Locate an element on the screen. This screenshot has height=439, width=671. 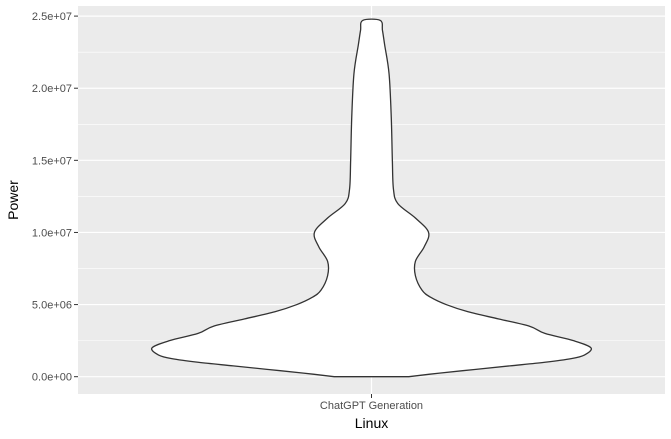
y-tick-label: 2.5e+07 is located at coordinates (52, 17).